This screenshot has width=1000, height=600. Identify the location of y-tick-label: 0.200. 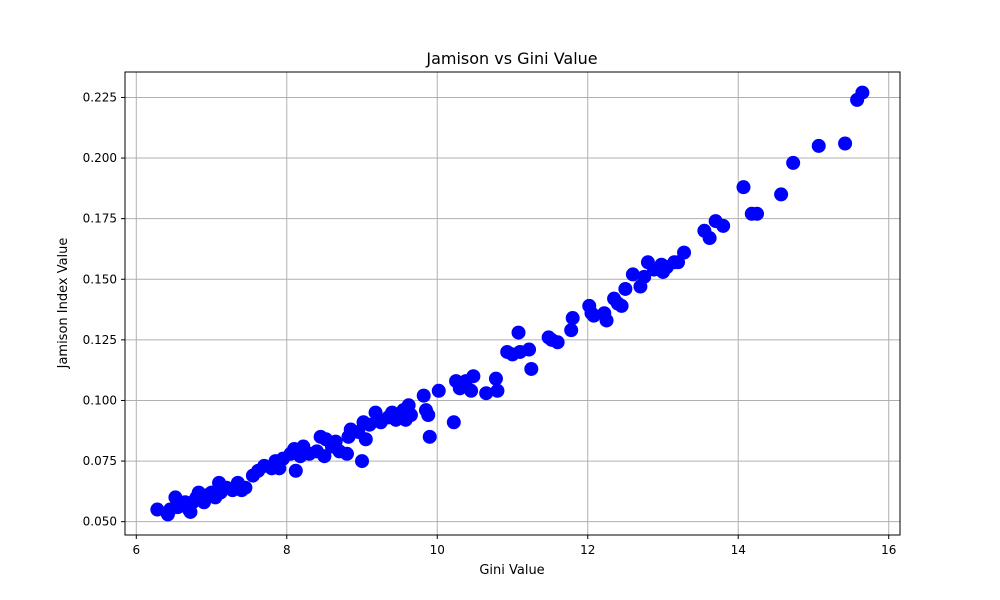
(100, 158).